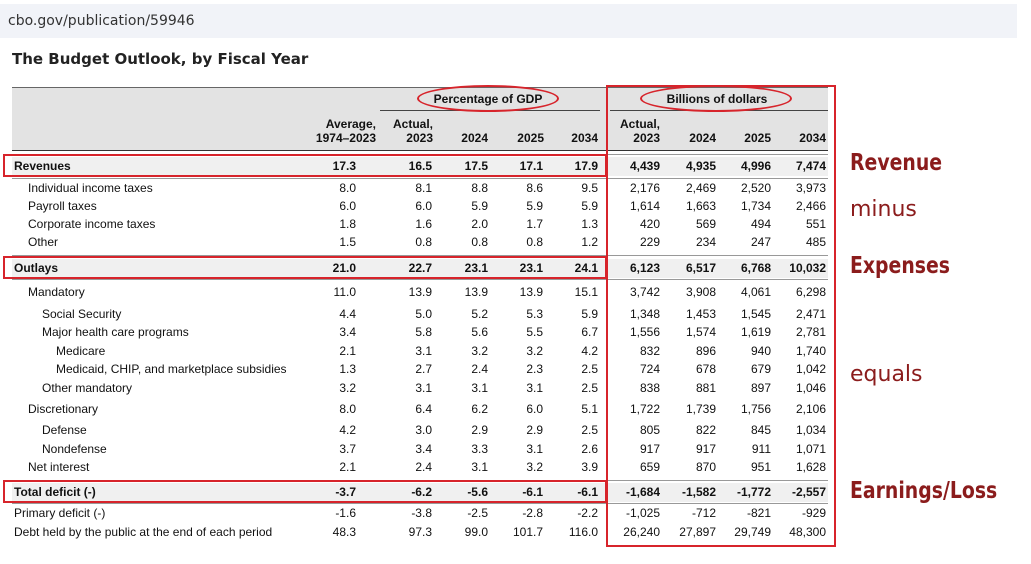  Describe the element at coordinates (589, 467) in the screenshot. I see `table-cell: 3.9` at that location.